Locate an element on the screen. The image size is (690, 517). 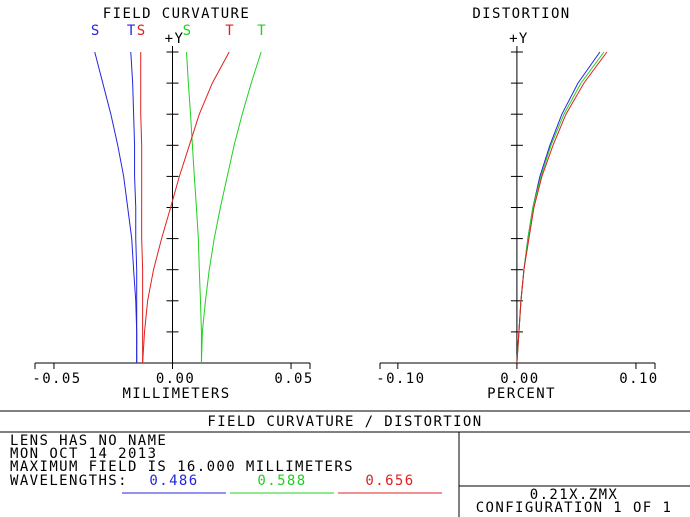
wavelength: 0.656 is located at coordinates (389, 481).